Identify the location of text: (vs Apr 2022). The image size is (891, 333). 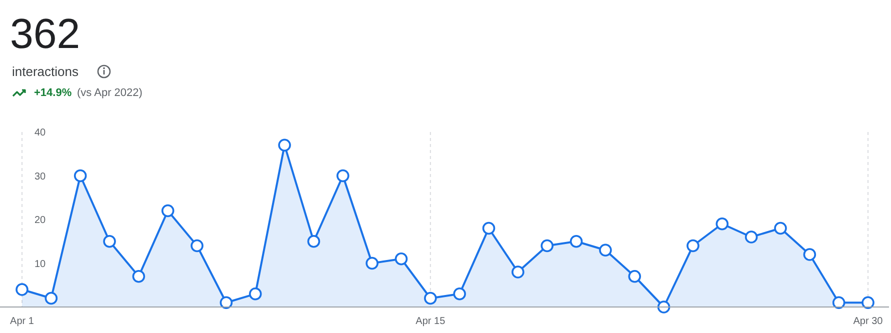
(109, 93).